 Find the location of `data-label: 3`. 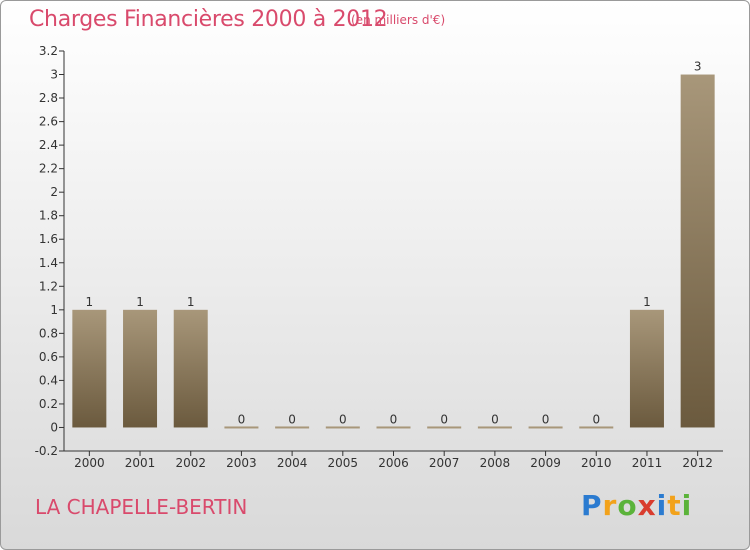

data-label: 3 is located at coordinates (698, 67).